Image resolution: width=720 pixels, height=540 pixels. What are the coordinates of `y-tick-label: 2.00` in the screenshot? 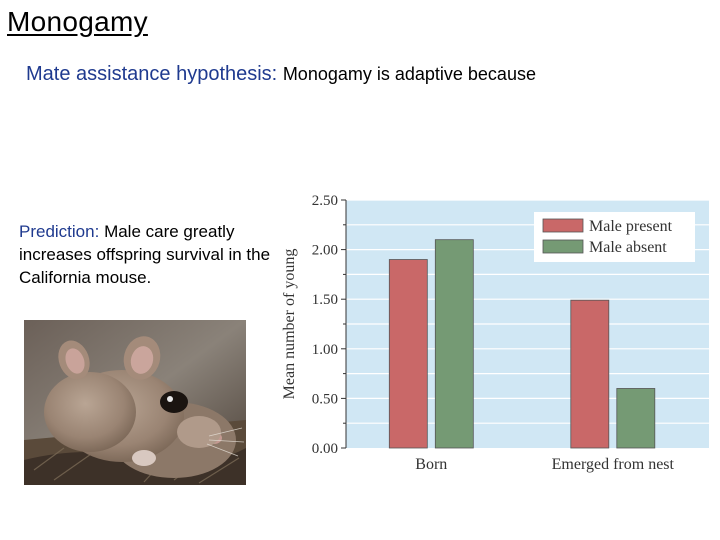 It's located at (325, 251).